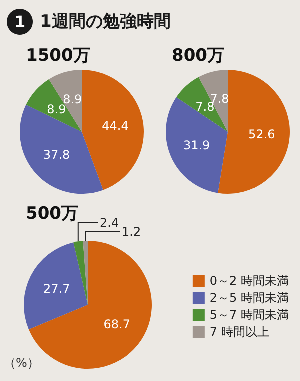 The height and width of the screenshot is (381, 300). I want to click on data-label: 2.4, so click(110, 223).